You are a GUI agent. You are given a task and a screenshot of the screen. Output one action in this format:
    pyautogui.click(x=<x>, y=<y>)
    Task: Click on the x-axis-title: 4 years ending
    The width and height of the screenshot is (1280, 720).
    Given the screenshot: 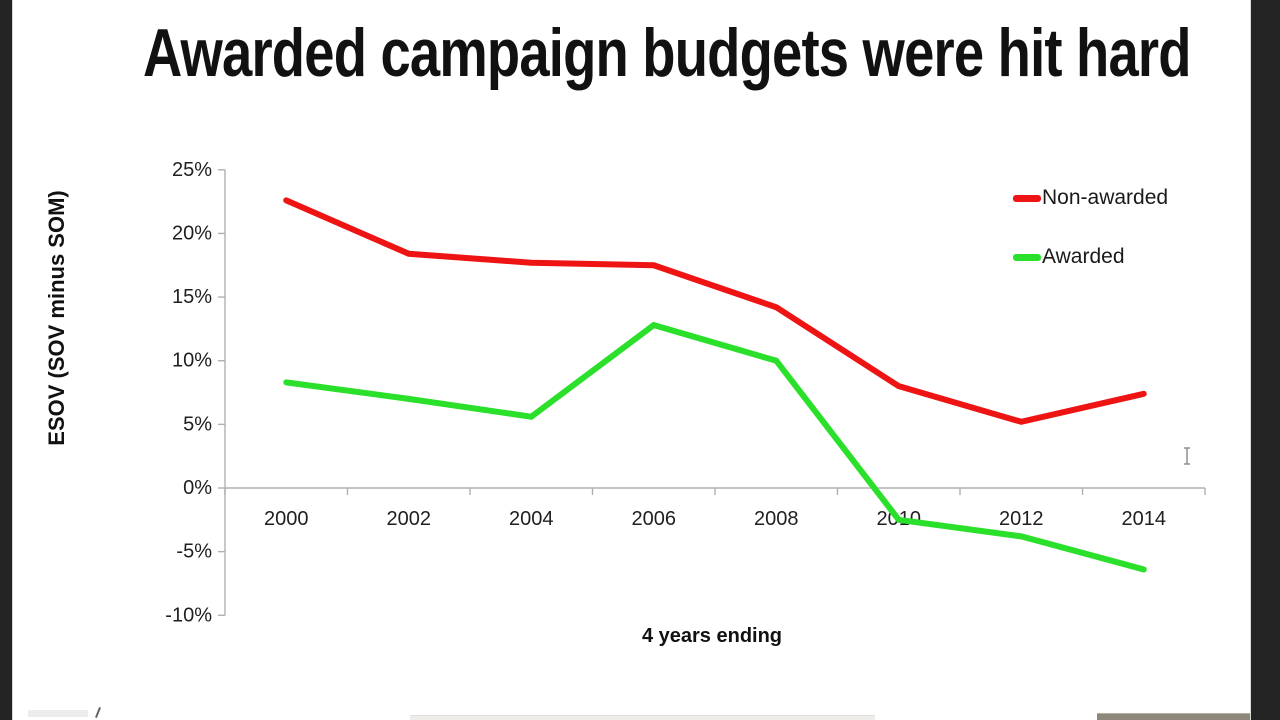 What is the action you would take?
    pyautogui.click(x=712, y=636)
    